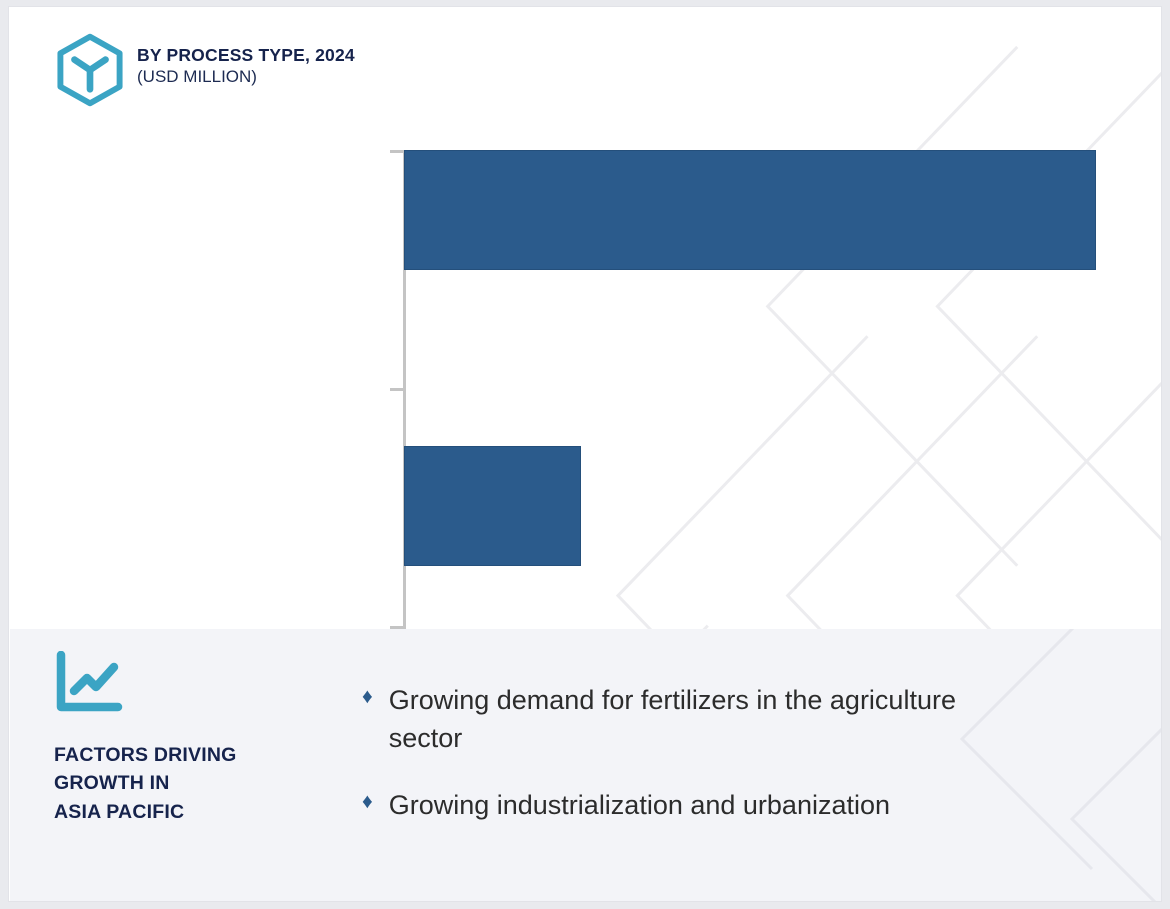 The image size is (1170, 909). What do you see at coordinates (197, 77) in the screenshot?
I see `chart-subtitle: (USD MILLION)` at bounding box center [197, 77].